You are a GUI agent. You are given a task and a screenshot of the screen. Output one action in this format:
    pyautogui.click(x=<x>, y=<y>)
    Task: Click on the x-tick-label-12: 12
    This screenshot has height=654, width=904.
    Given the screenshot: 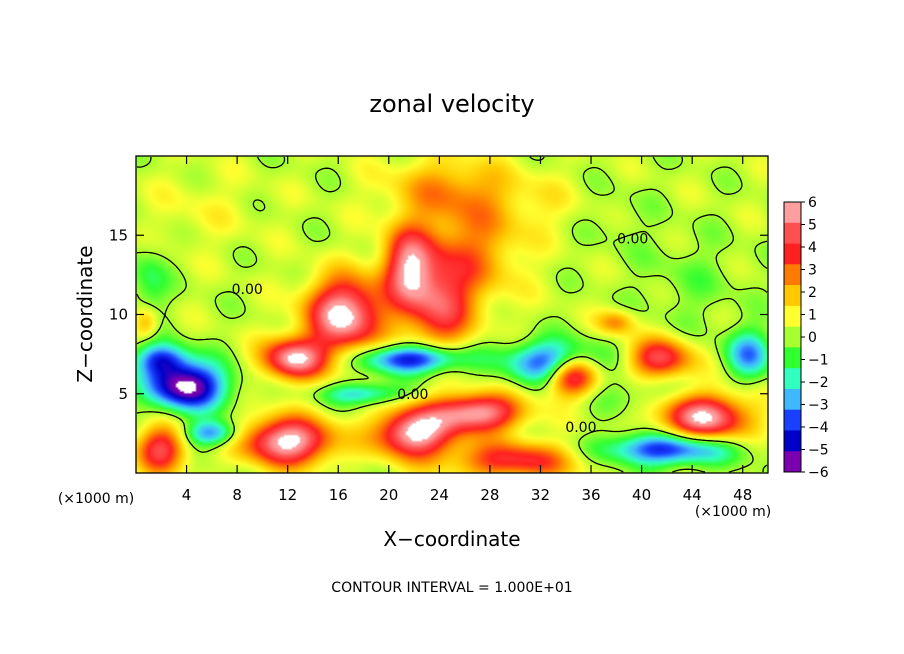 What is the action you would take?
    pyautogui.click(x=287, y=495)
    